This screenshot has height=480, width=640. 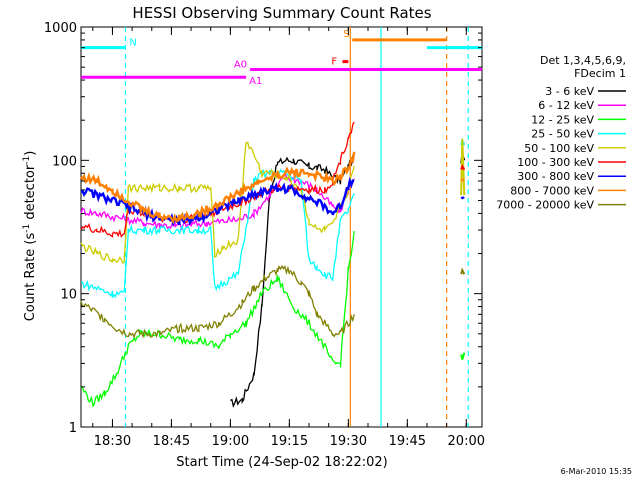 I want to click on chart-title: HESSI Observing Summary Count Rates, so click(x=281, y=13).